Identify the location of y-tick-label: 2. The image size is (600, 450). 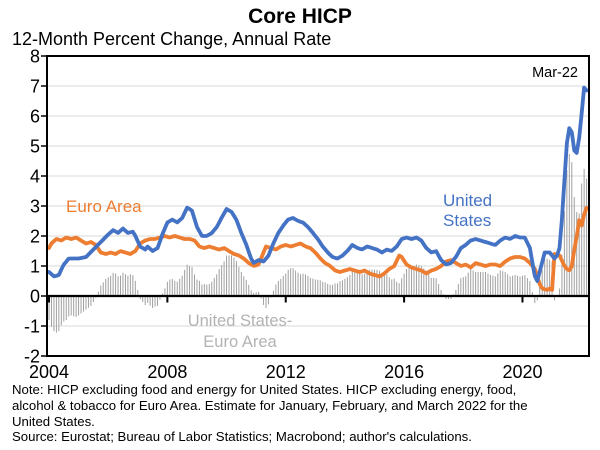
(35, 237).